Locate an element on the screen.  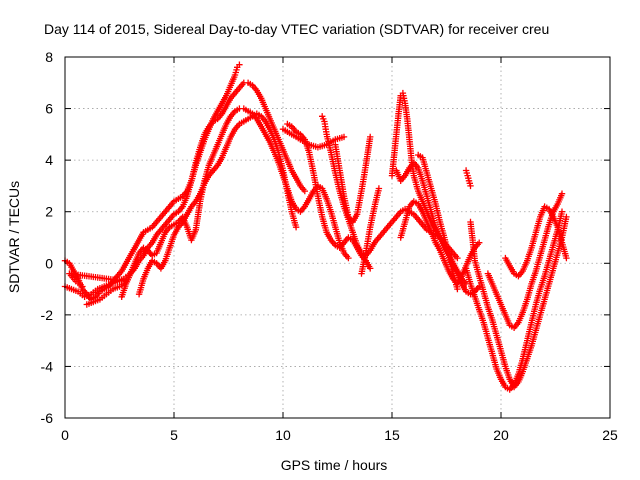
series-trace-h is located at coordinates (370, 231).